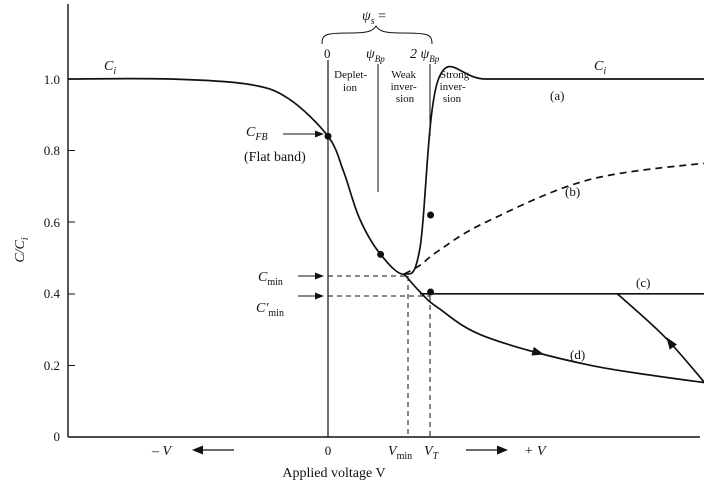 The width and height of the screenshot is (704, 484). I want to click on return-path-arrow, so click(672, 343).